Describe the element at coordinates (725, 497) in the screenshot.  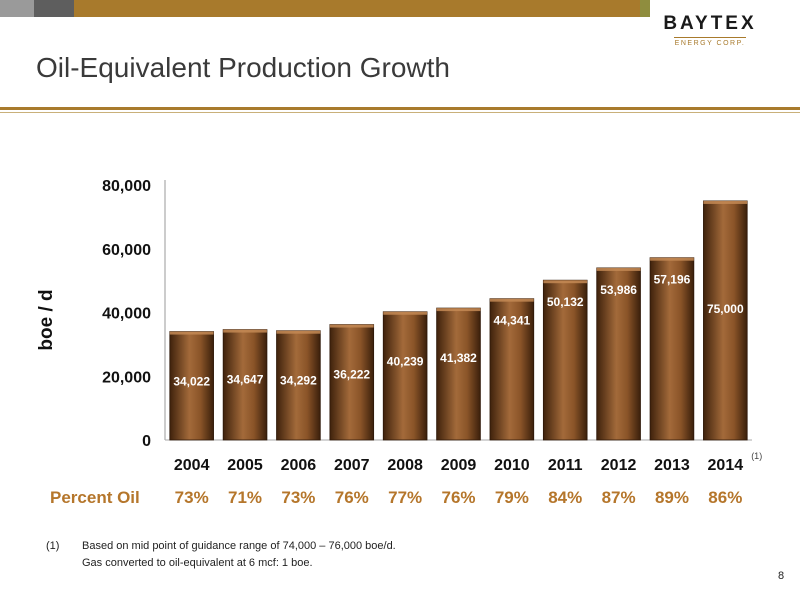
I see `percent-oil-2014: 86%` at that location.